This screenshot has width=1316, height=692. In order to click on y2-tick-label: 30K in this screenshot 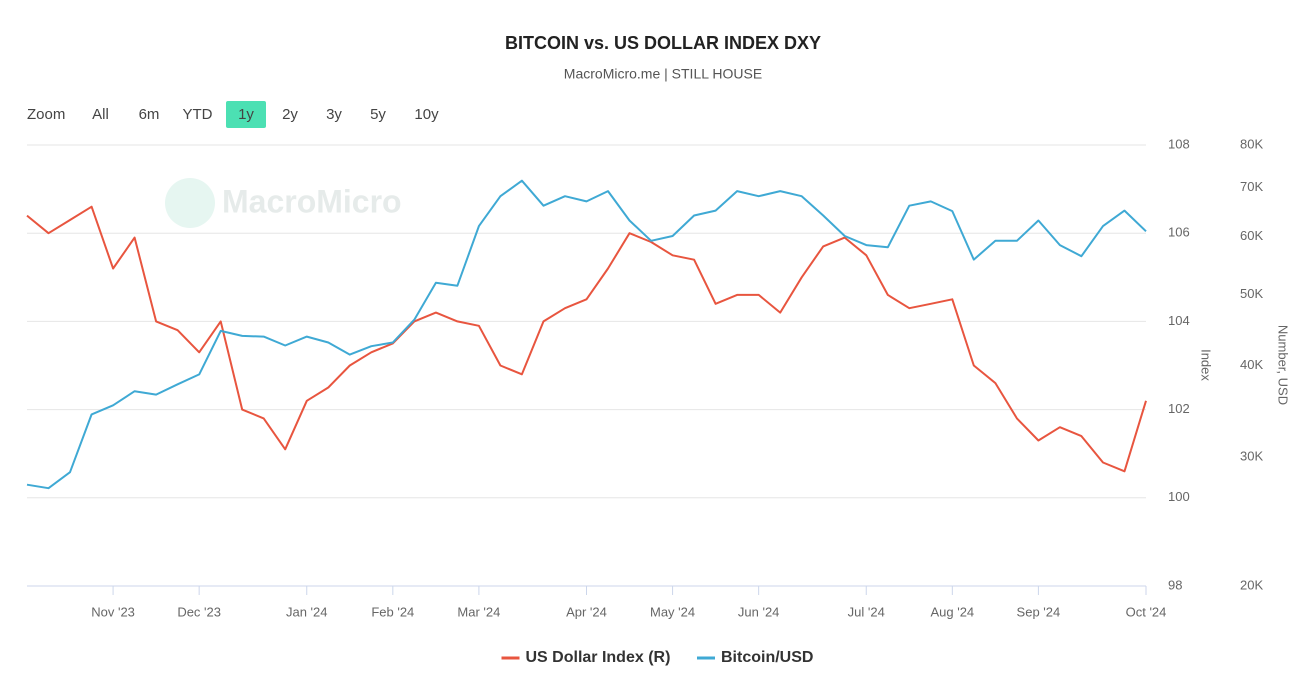, I will do `click(1251, 455)`.